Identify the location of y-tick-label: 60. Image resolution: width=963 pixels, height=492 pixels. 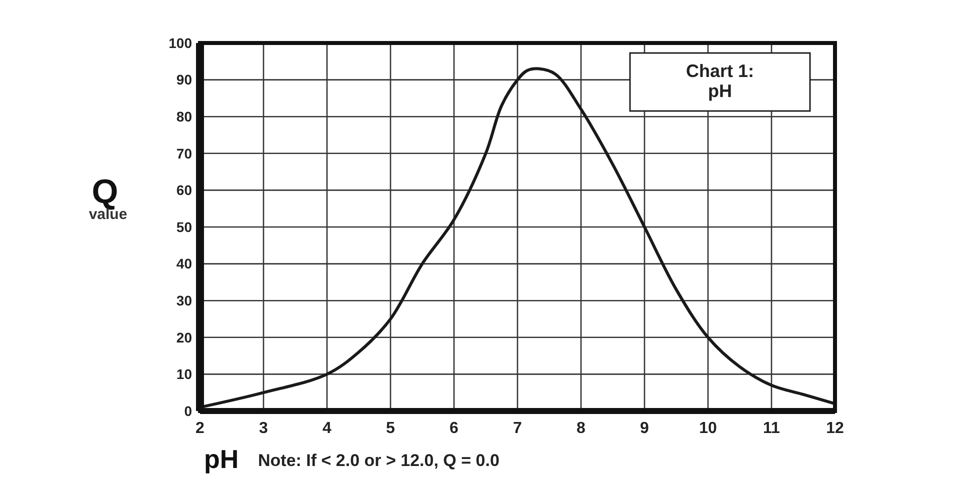
(184, 190).